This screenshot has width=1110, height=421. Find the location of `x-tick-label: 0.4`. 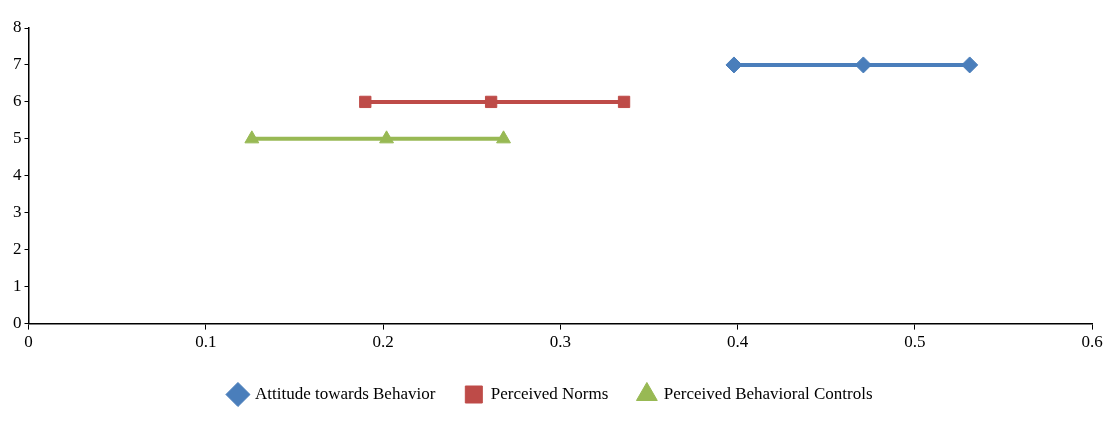

x-tick-label: 0.4 is located at coordinates (737, 342).